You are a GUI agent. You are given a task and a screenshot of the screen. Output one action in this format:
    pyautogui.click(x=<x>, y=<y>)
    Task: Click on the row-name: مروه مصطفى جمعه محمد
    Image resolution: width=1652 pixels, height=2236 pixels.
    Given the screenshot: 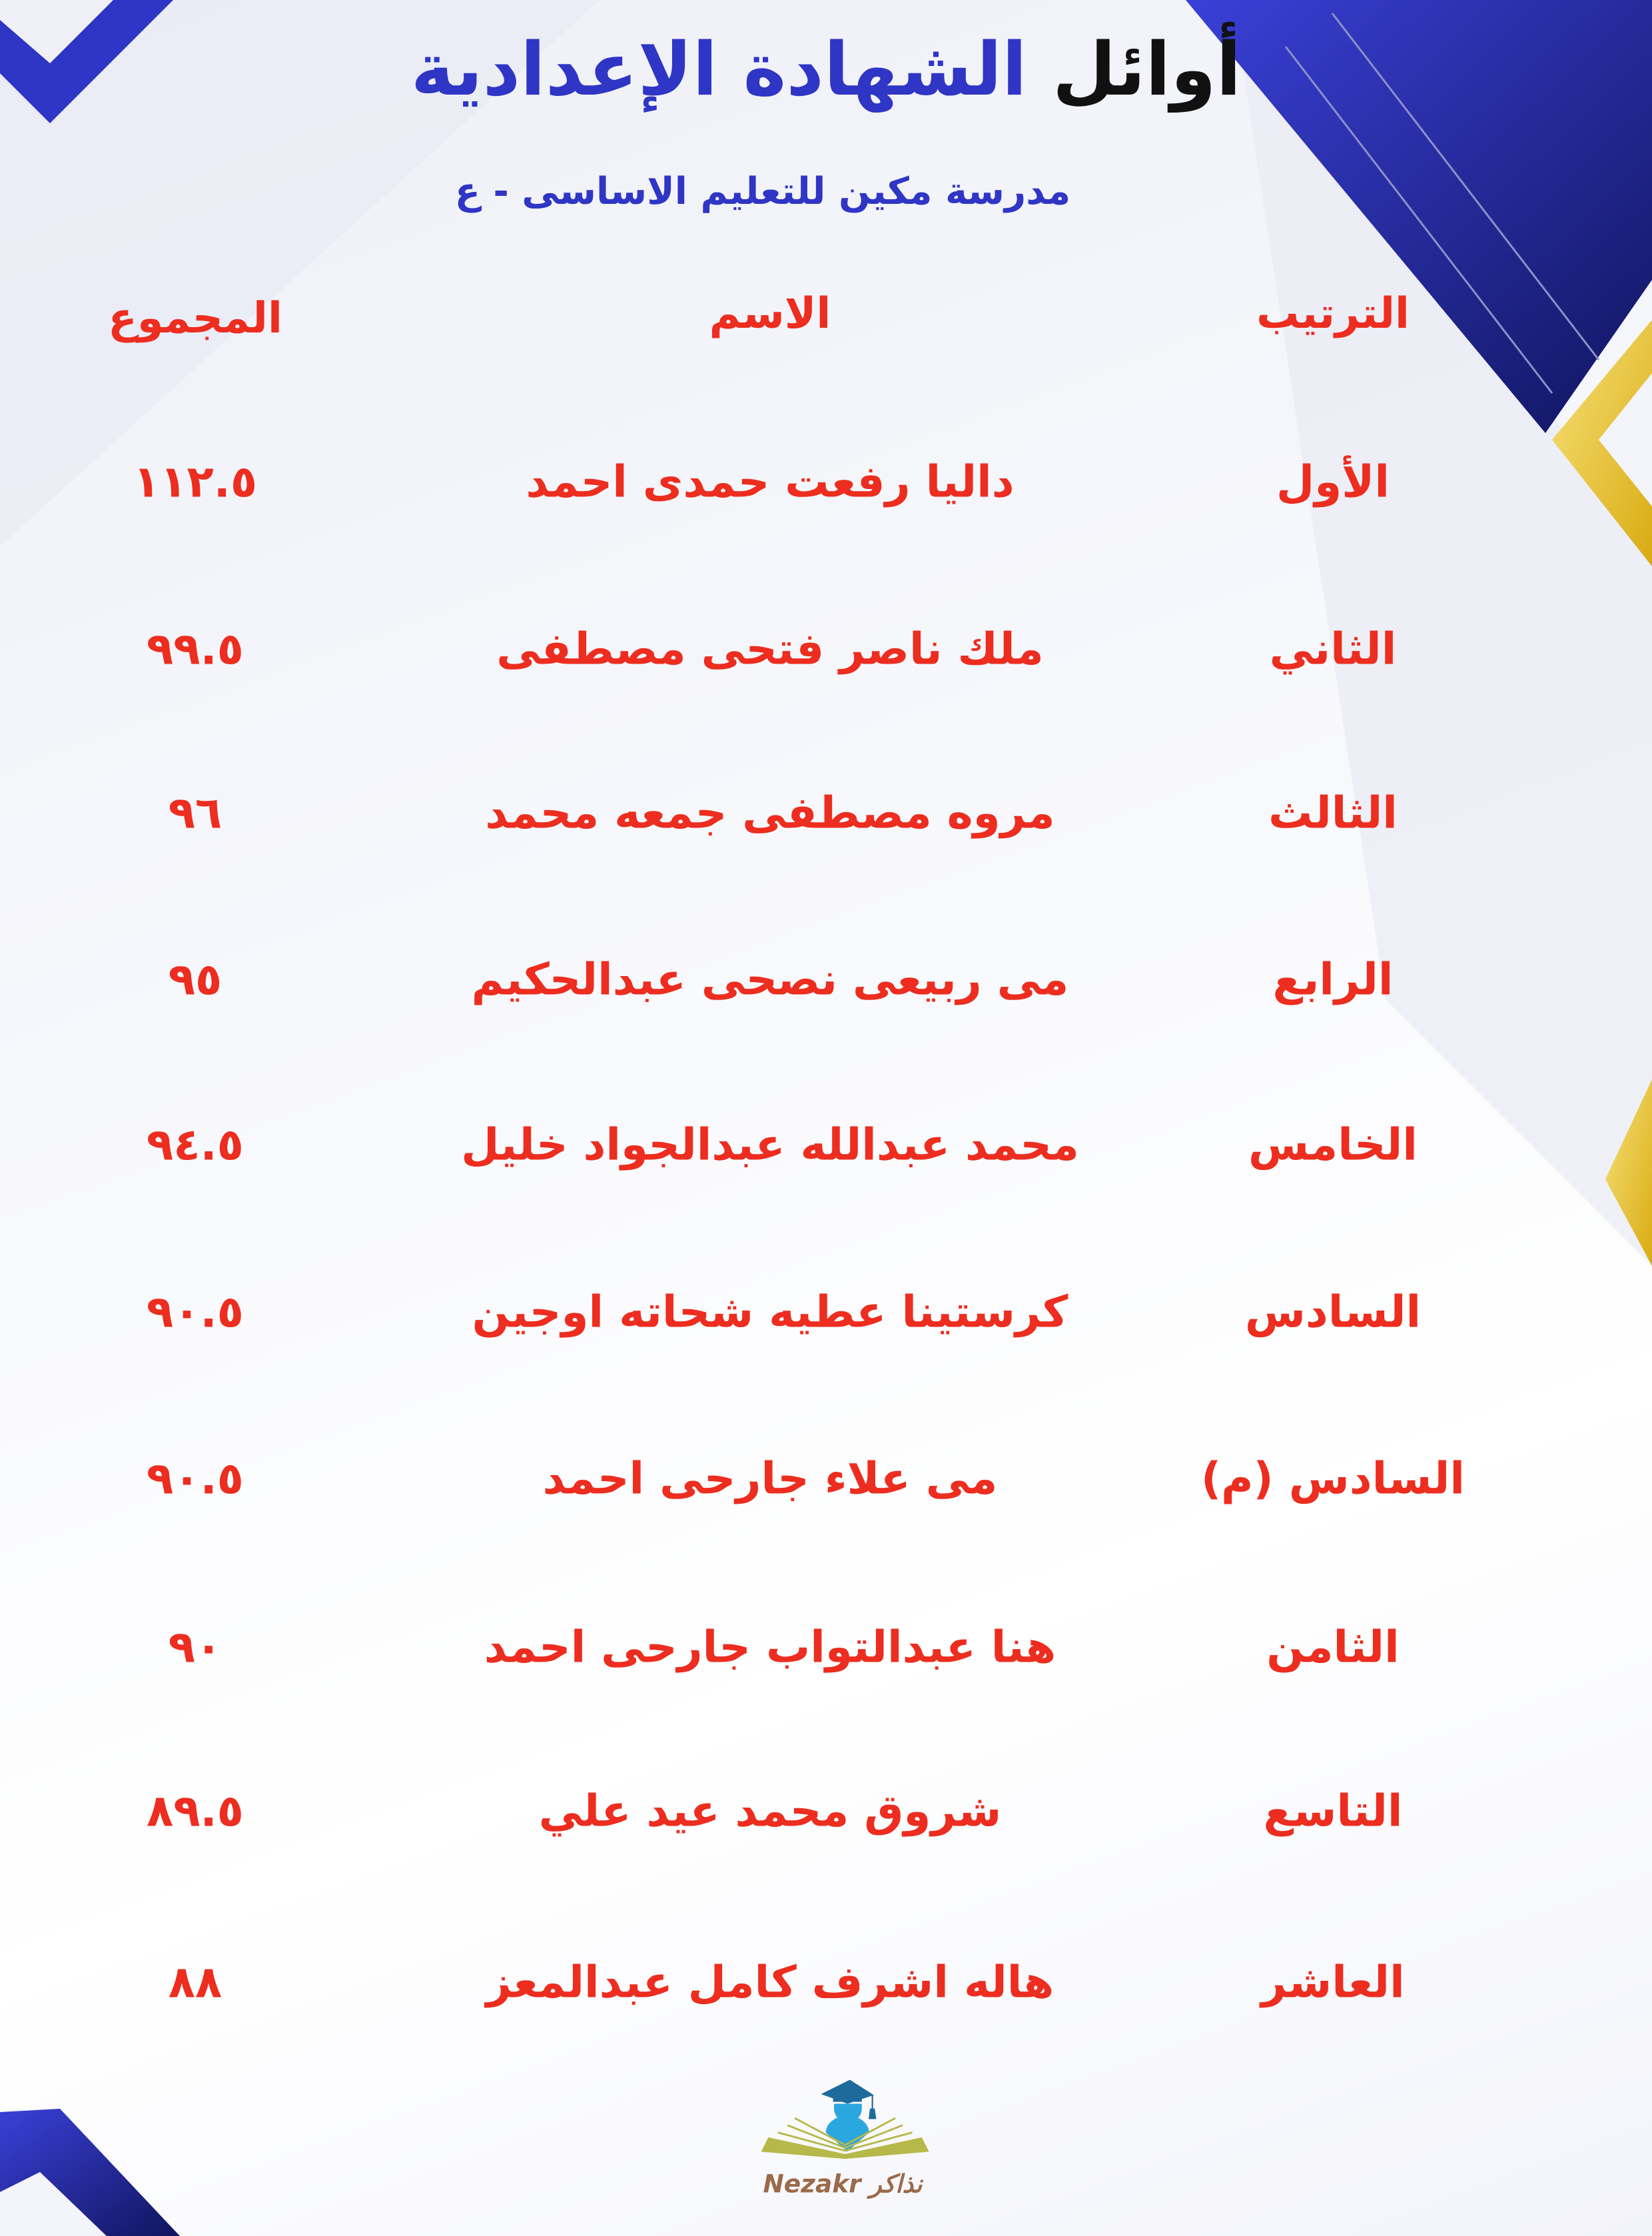 What is the action you would take?
    pyautogui.click(x=770, y=813)
    